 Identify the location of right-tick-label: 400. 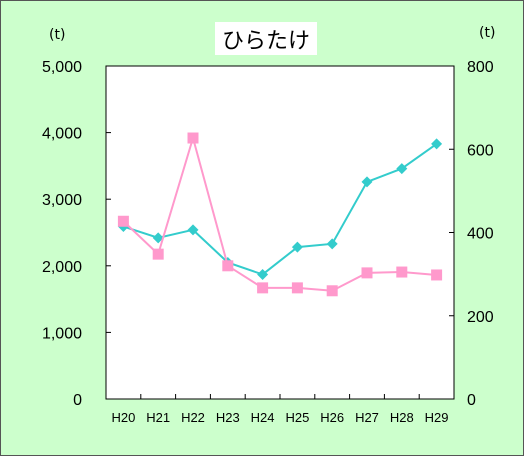
(480, 234).